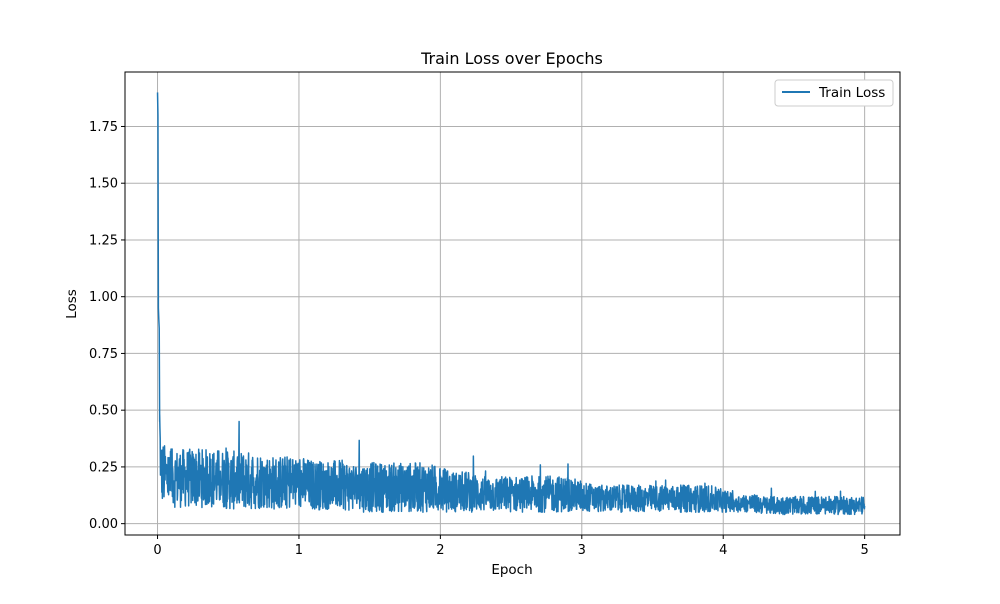  What do you see at coordinates (511, 58) in the screenshot?
I see `chart-title: Train Loss over Epochs` at bounding box center [511, 58].